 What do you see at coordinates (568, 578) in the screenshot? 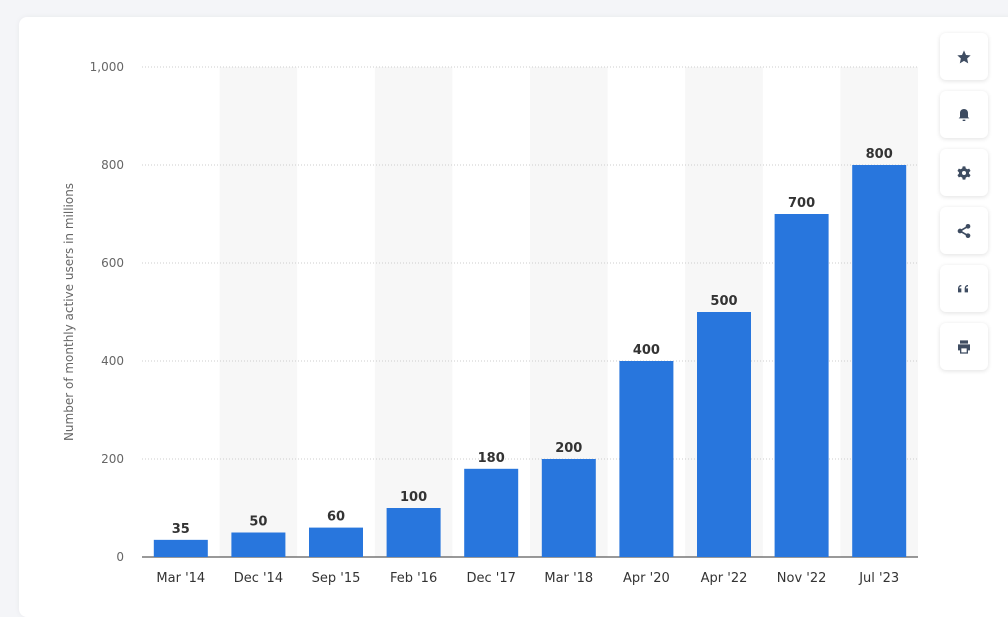
I see `x-tick-label: Mar '18` at bounding box center [568, 578].